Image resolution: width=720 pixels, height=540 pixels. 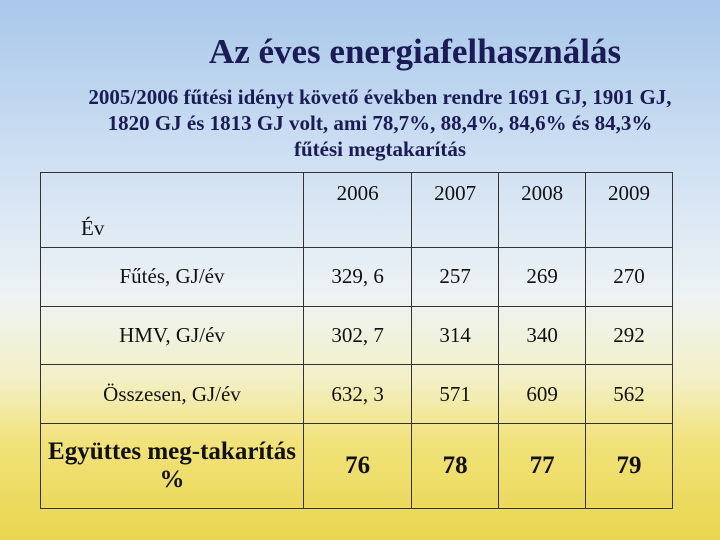 I want to click on cell: 2009, so click(x=629, y=210).